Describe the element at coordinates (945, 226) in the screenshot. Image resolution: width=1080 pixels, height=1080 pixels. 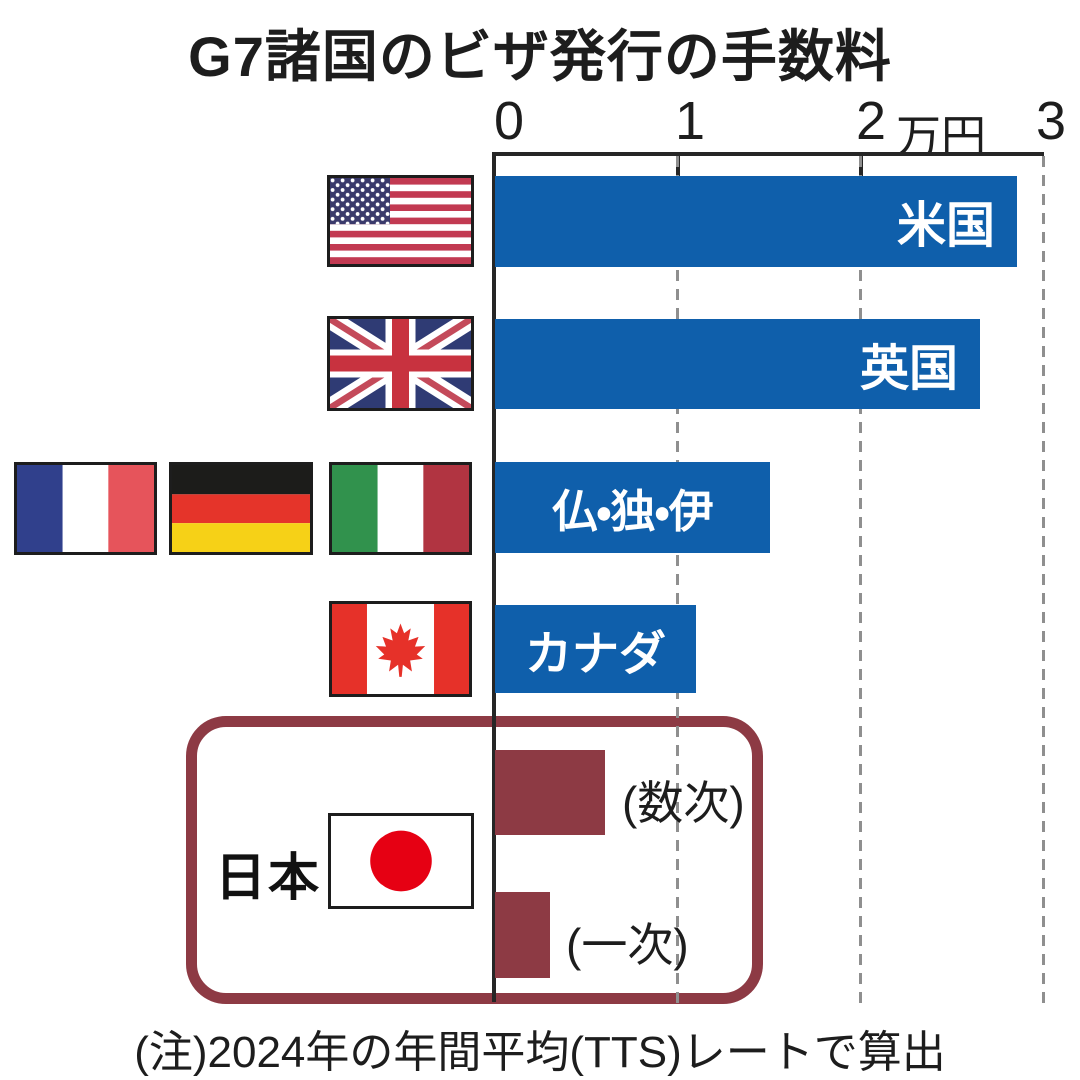
I see `bar-label-usa: 米国` at that location.